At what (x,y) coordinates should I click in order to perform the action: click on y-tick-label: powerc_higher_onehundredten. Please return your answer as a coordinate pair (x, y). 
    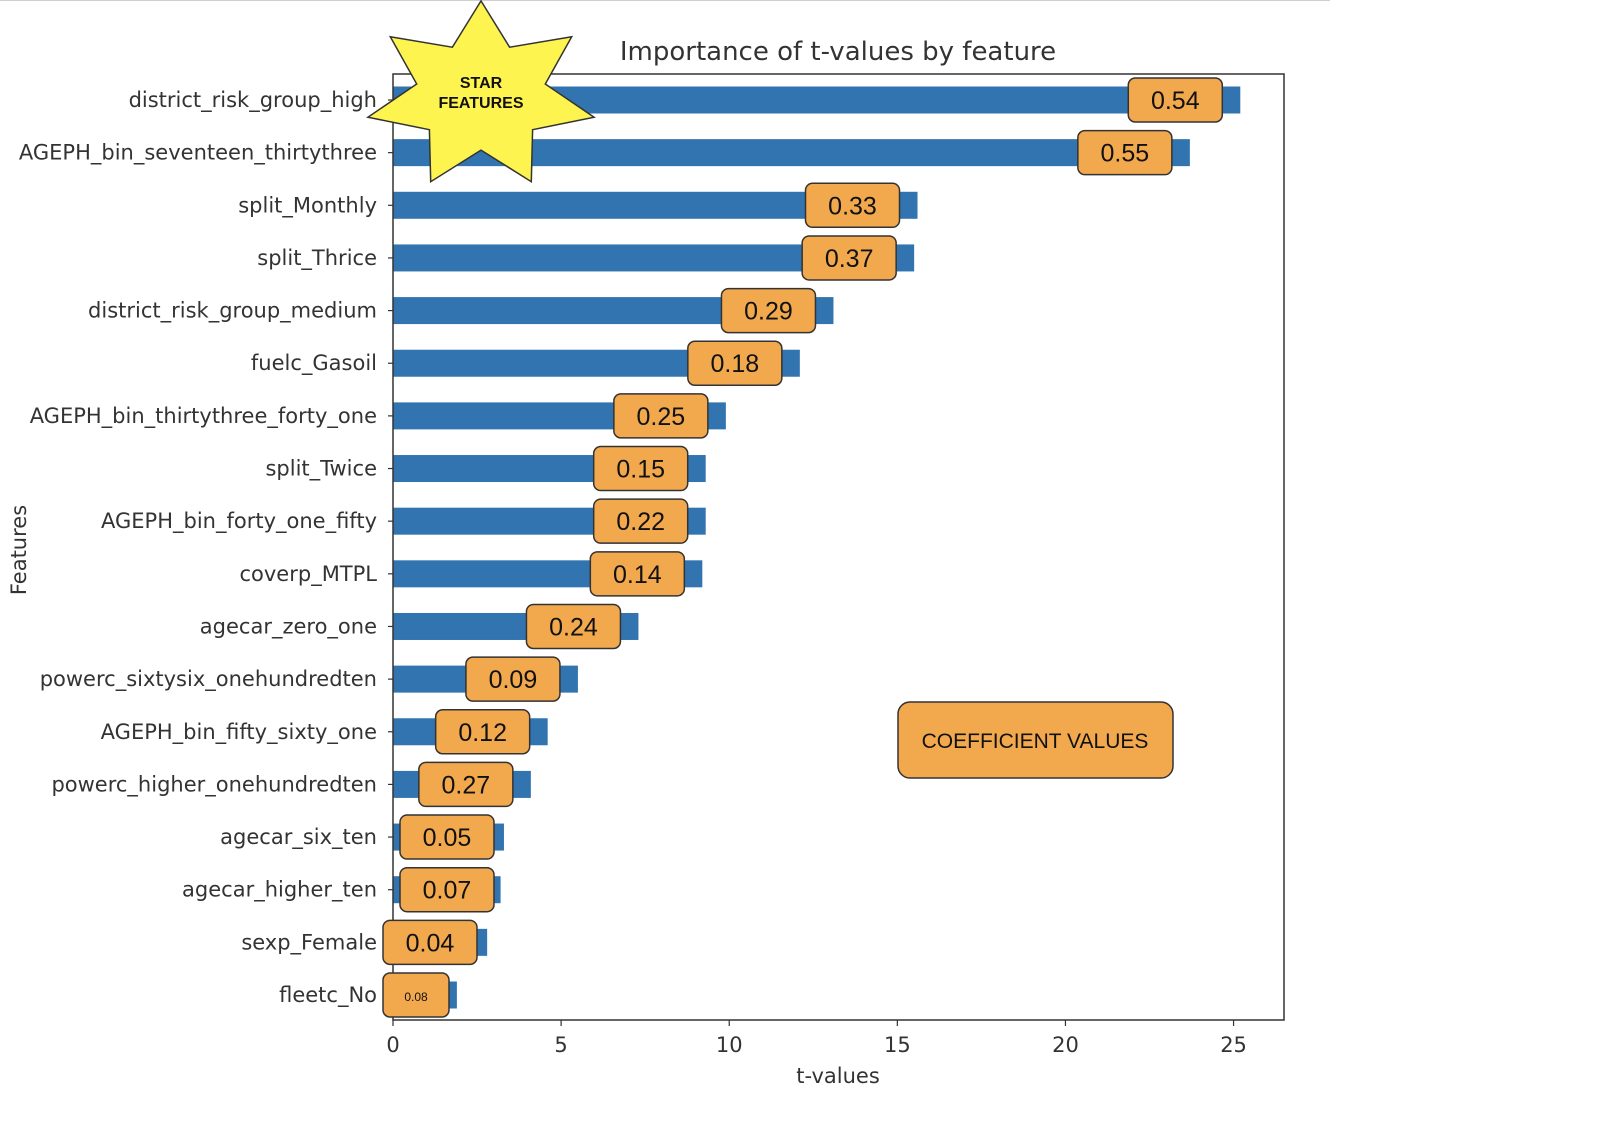
    Looking at the image, I should click on (214, 784).